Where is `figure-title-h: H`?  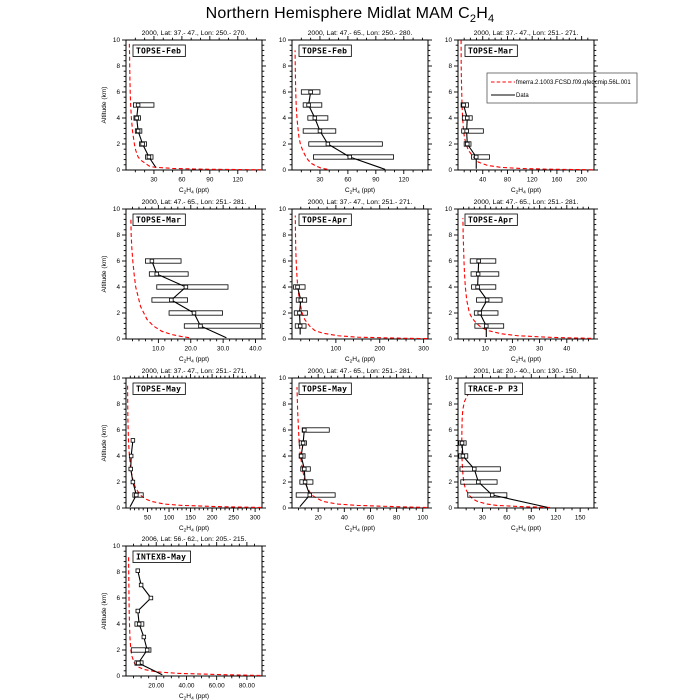
figure-title-h: H is located at coordinates (482, 13).